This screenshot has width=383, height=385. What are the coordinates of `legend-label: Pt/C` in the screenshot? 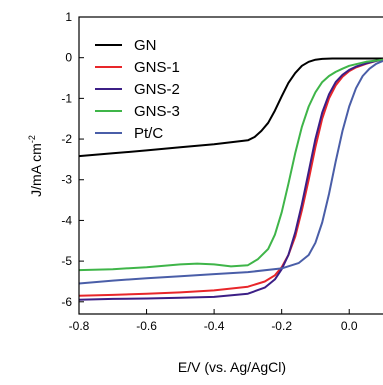 It's located at (148, 133).